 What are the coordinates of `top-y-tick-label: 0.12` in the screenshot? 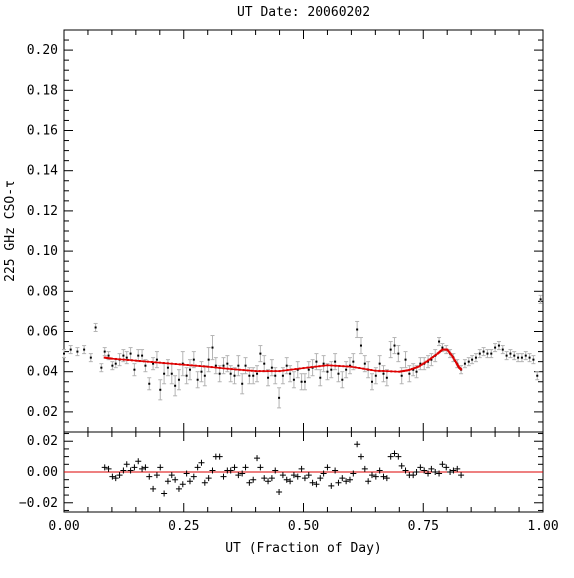 It's located at (42, 211).